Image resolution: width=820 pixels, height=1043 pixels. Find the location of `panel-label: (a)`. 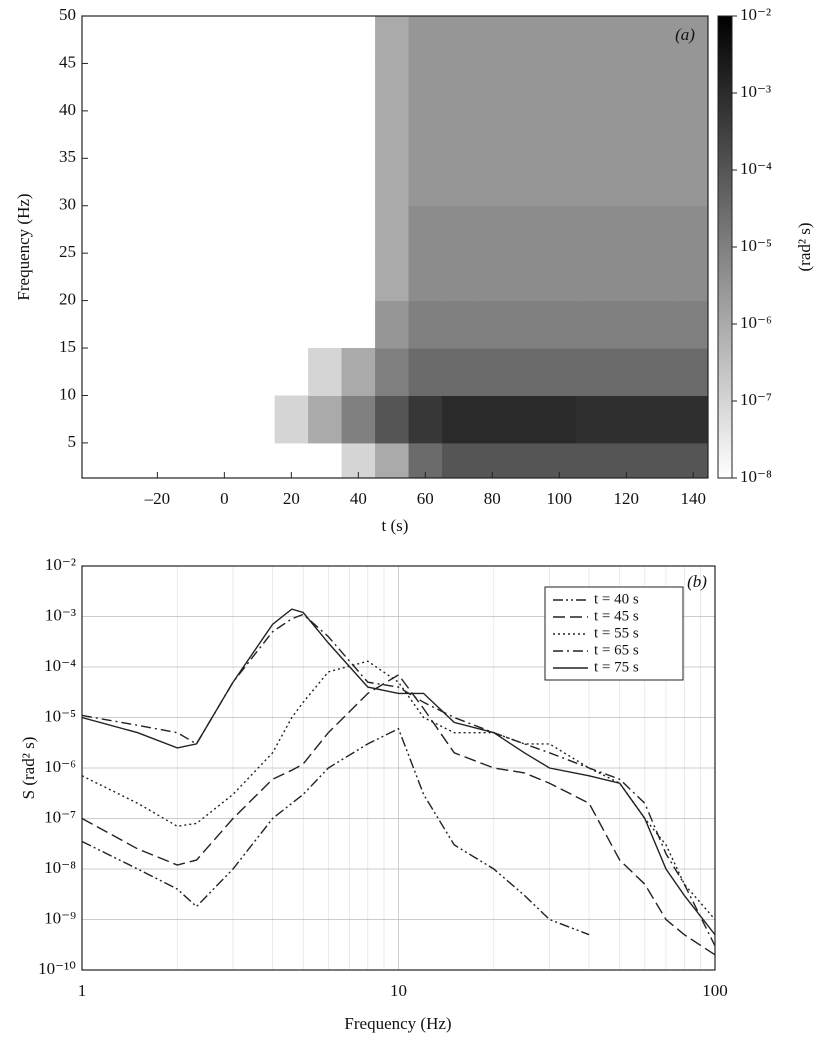

panel-label: (a) is located at coordinates (685, 34).